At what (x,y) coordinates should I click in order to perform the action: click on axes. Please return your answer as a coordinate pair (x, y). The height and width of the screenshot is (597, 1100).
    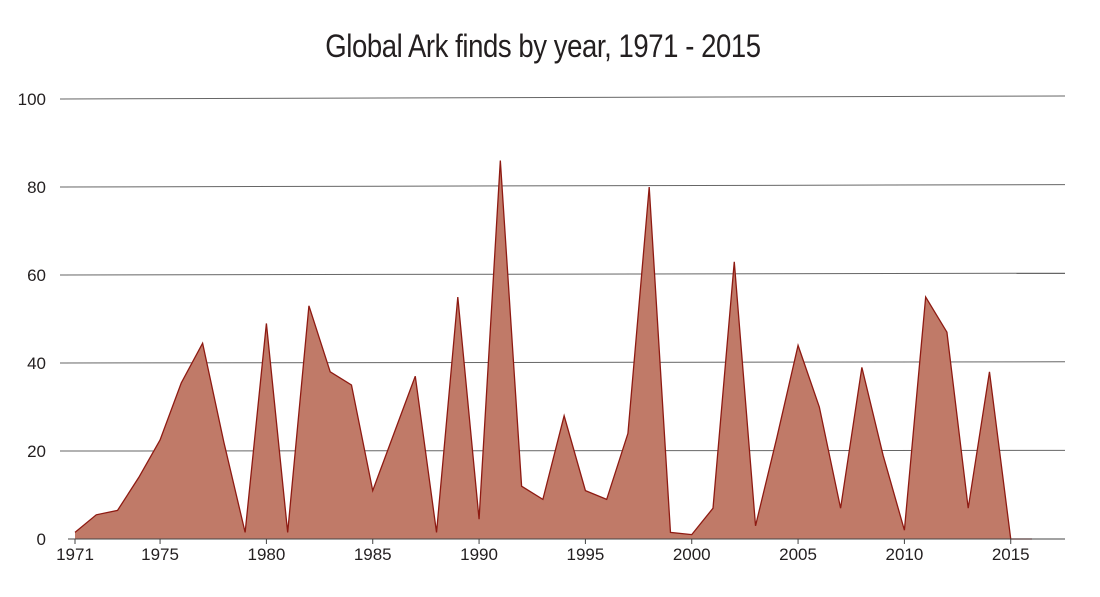
    Looking at the image, I should click on (566, 541).